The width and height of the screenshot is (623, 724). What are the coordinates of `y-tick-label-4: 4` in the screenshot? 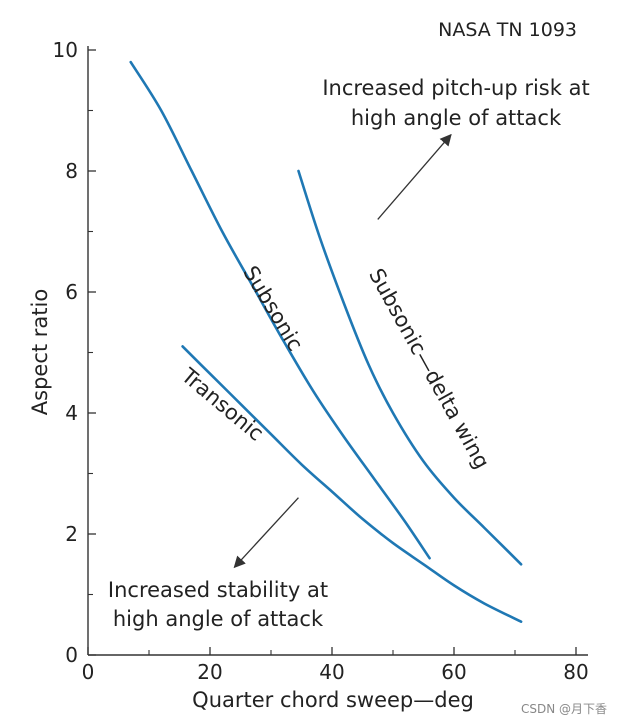 It's located at (71, 413).